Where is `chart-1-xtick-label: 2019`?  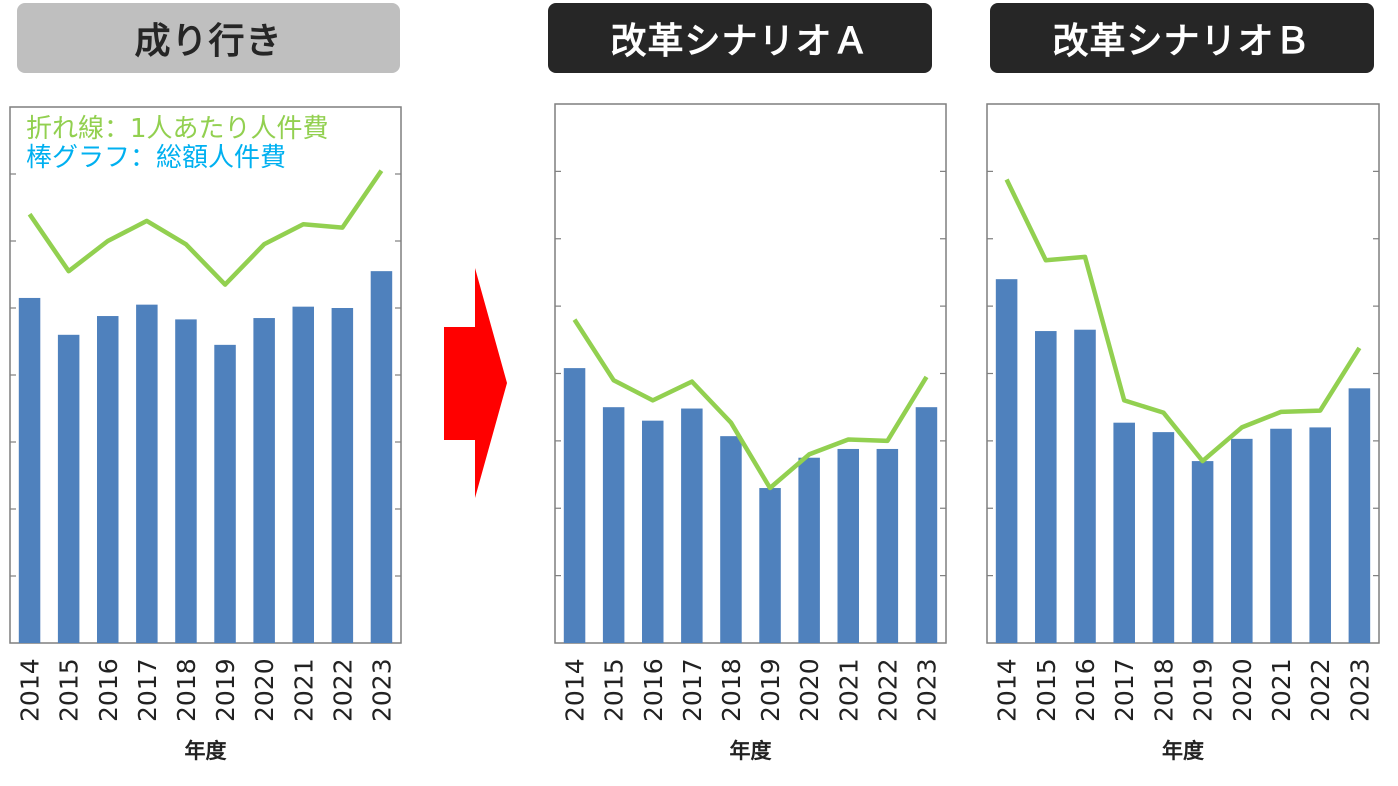
chart-1-xtick-label: 2019 is located at coordinates (770, 690).